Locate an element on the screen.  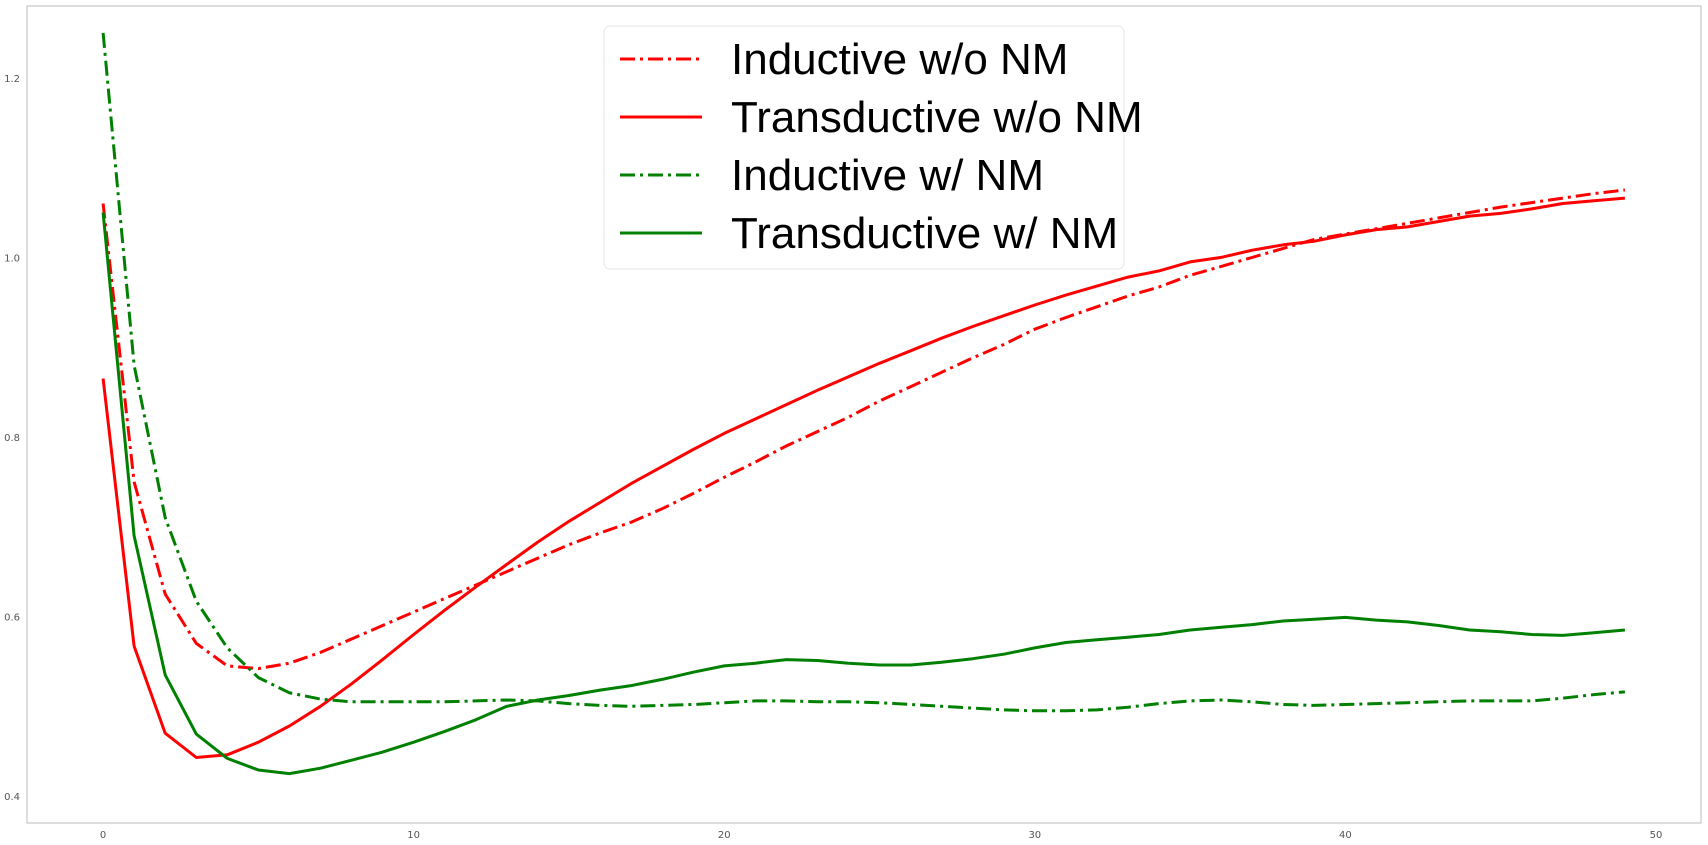
x-tick-label: 0 is located at coordinates (103, 835).